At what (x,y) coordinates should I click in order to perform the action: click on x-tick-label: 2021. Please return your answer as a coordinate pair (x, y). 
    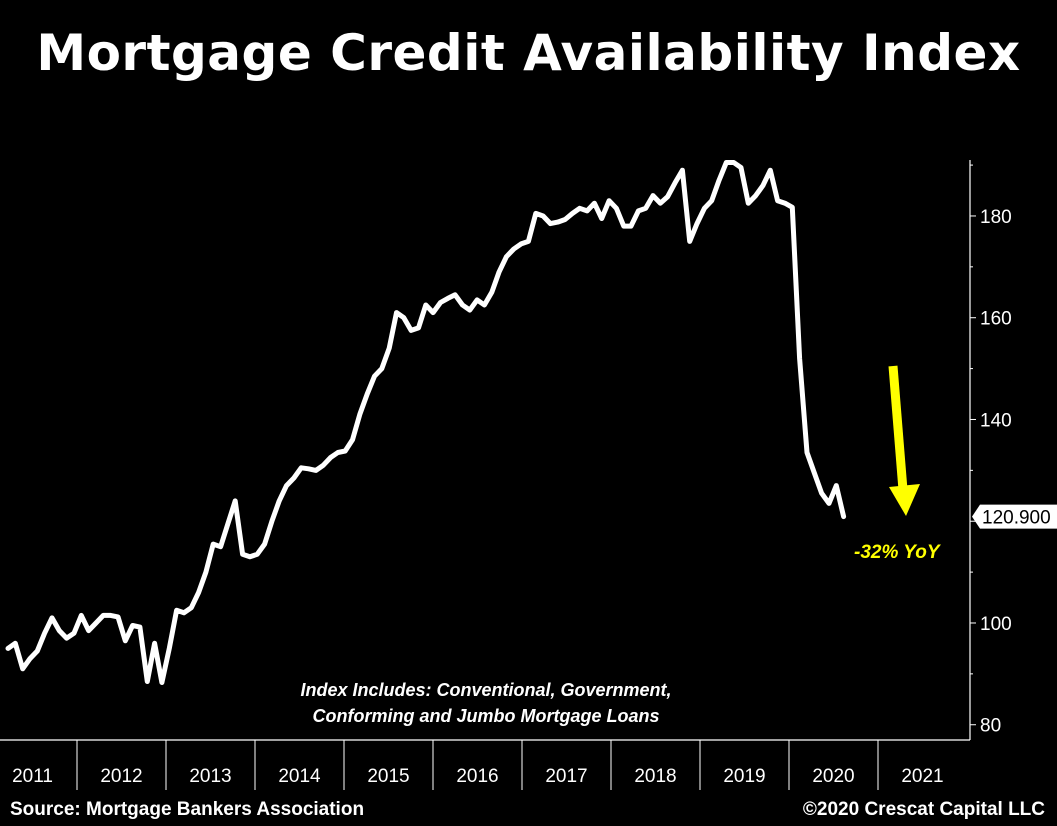
    Looking at the image, I should click on (922, 776).